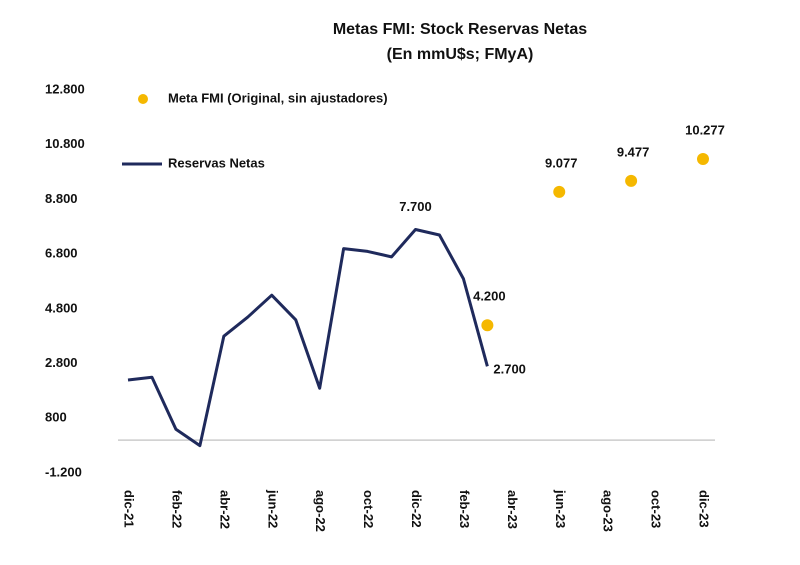 This screenshot has width=800, height=565. What do you see at coordinates (560, 508) in the screenshot?
I see `x-tick-label: jun-23` at bounding box center [560, 508].